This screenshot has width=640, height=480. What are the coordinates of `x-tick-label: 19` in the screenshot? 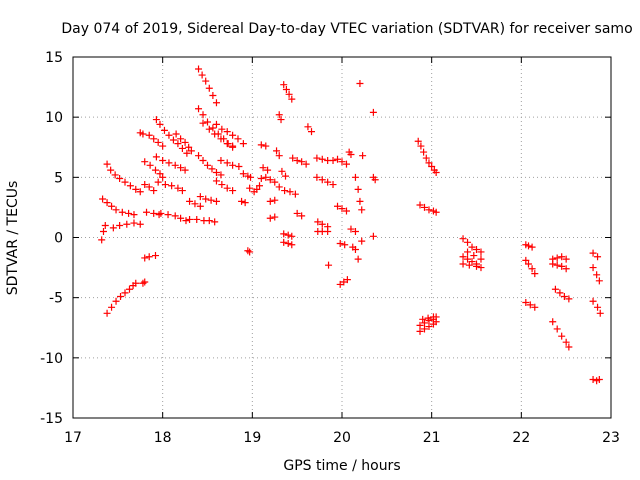 It's located at (252, 438).